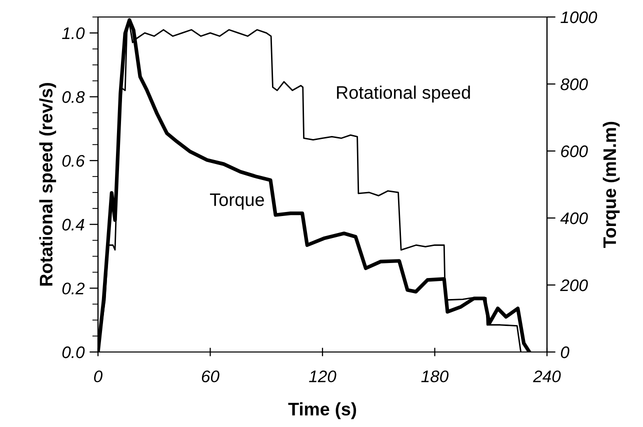  I want to click on y2-axis-title: Torque (mN.m), so click(611, 185).